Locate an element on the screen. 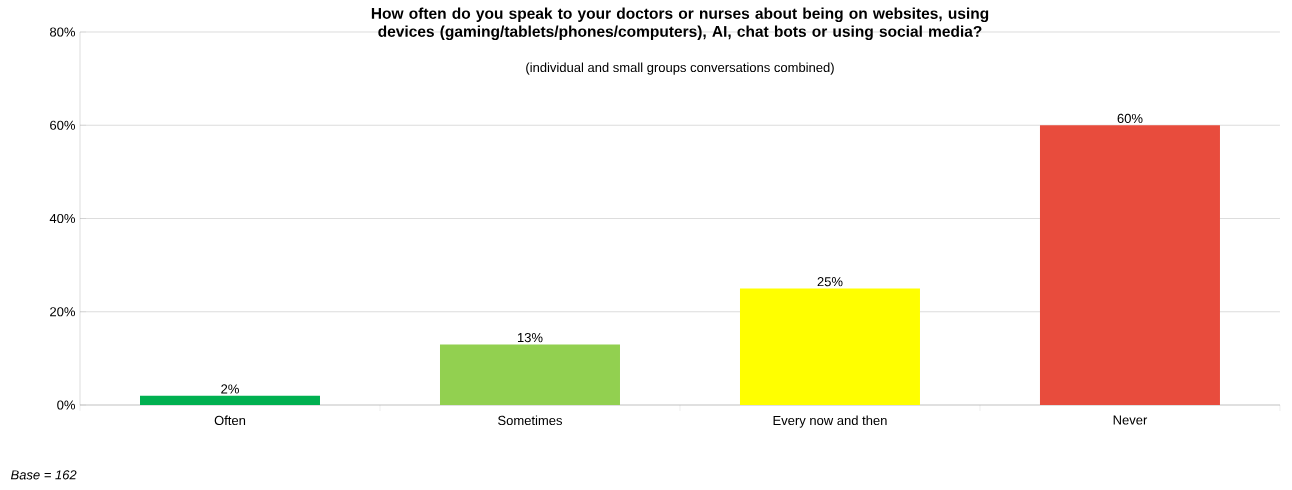  y-tick-label: 20% is located at coordinates (63, 312).